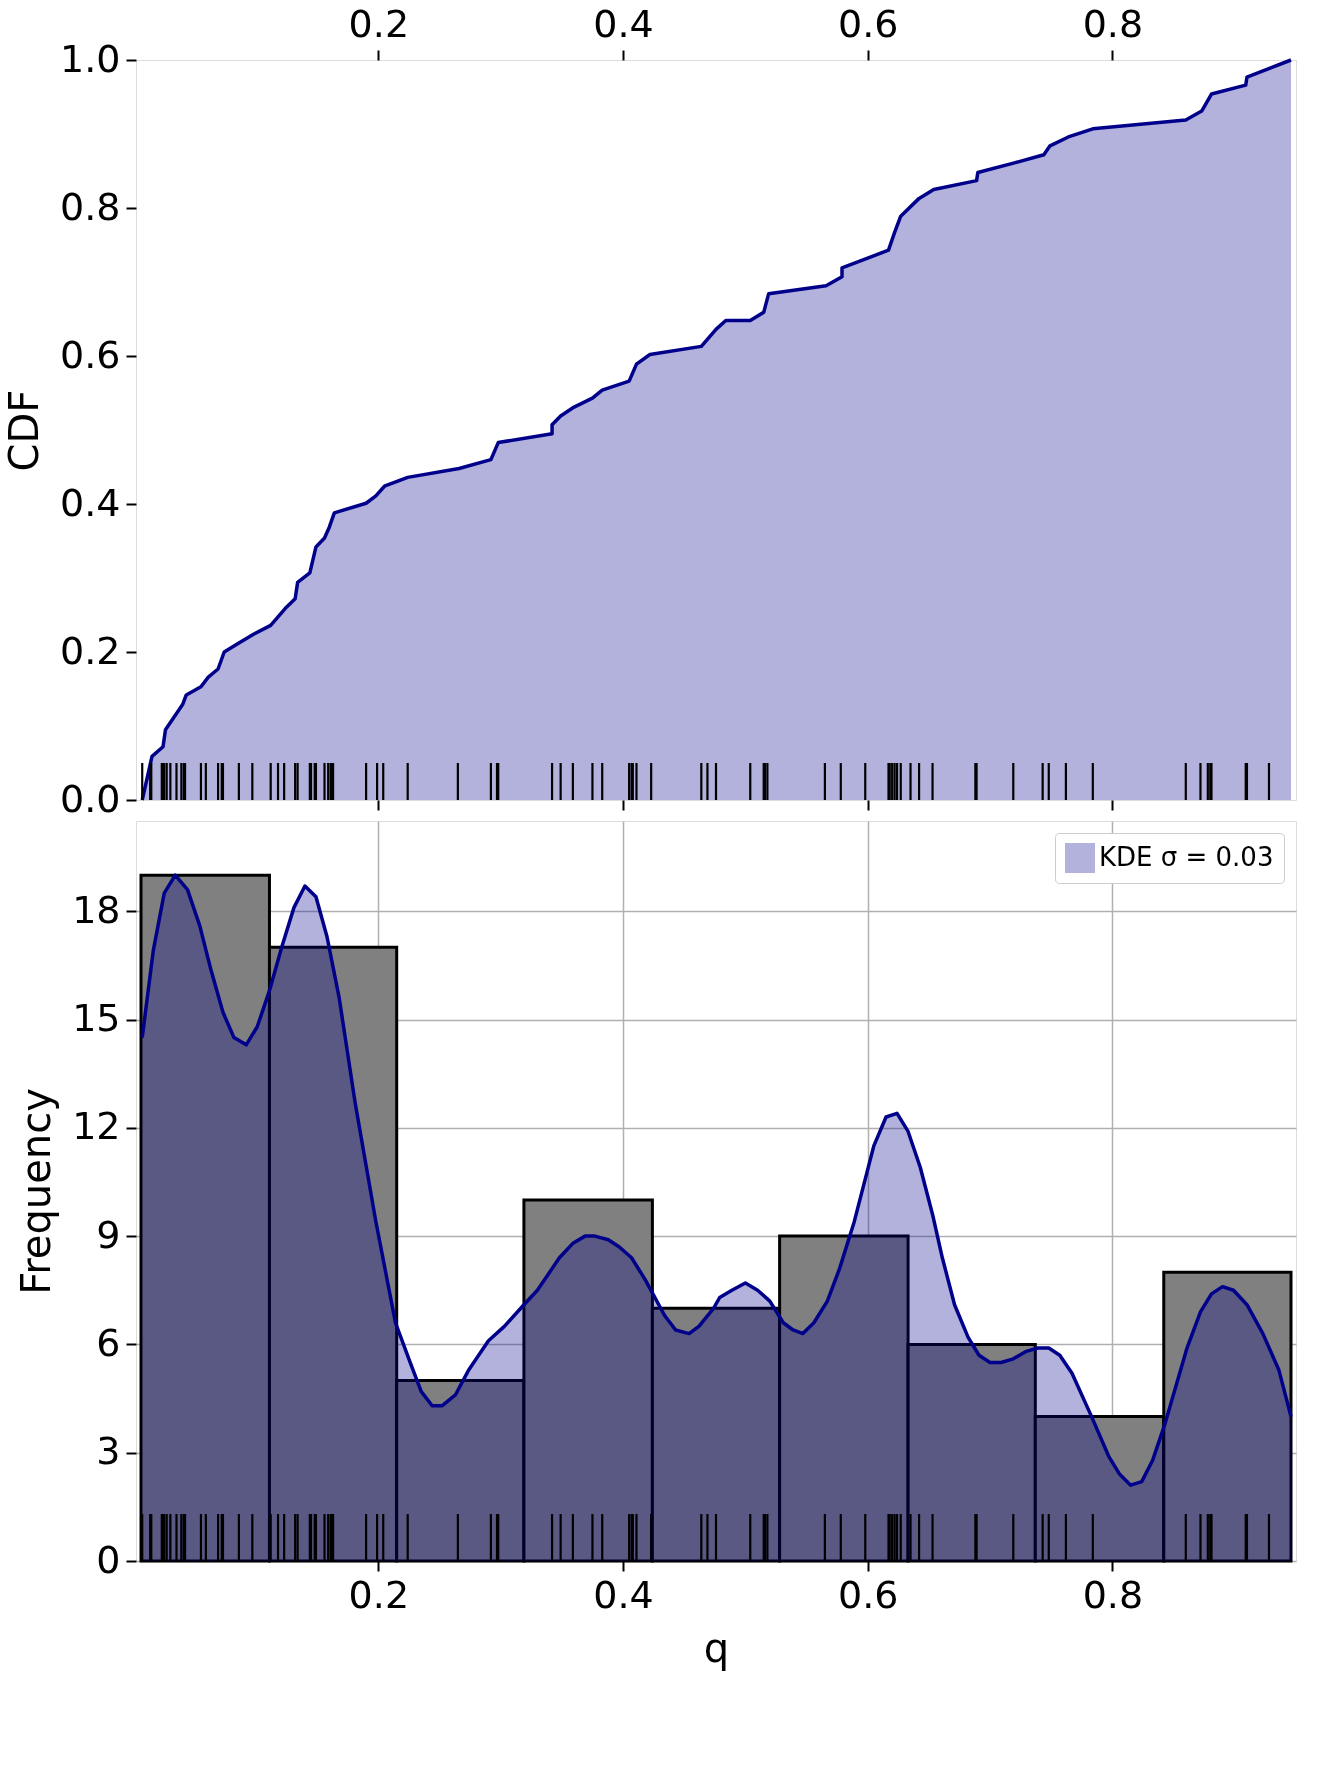  What do you see at coordinates (379, 1594) in the screenshot?
I see `x-tick-label: 0.2` at bounding box center [379, 1594].